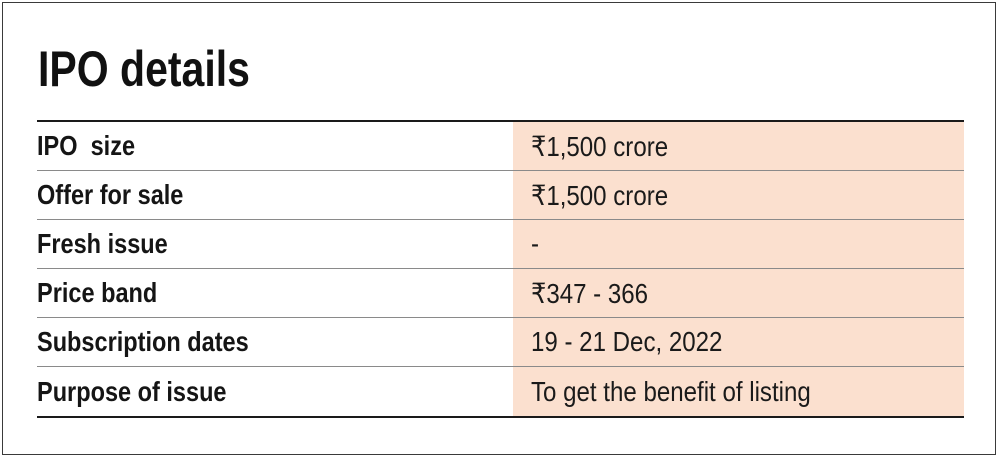 The image size is (1000, 459). I want to click on row-value-cell: 19 - 21 Dec, 2022, so click(738, 342).